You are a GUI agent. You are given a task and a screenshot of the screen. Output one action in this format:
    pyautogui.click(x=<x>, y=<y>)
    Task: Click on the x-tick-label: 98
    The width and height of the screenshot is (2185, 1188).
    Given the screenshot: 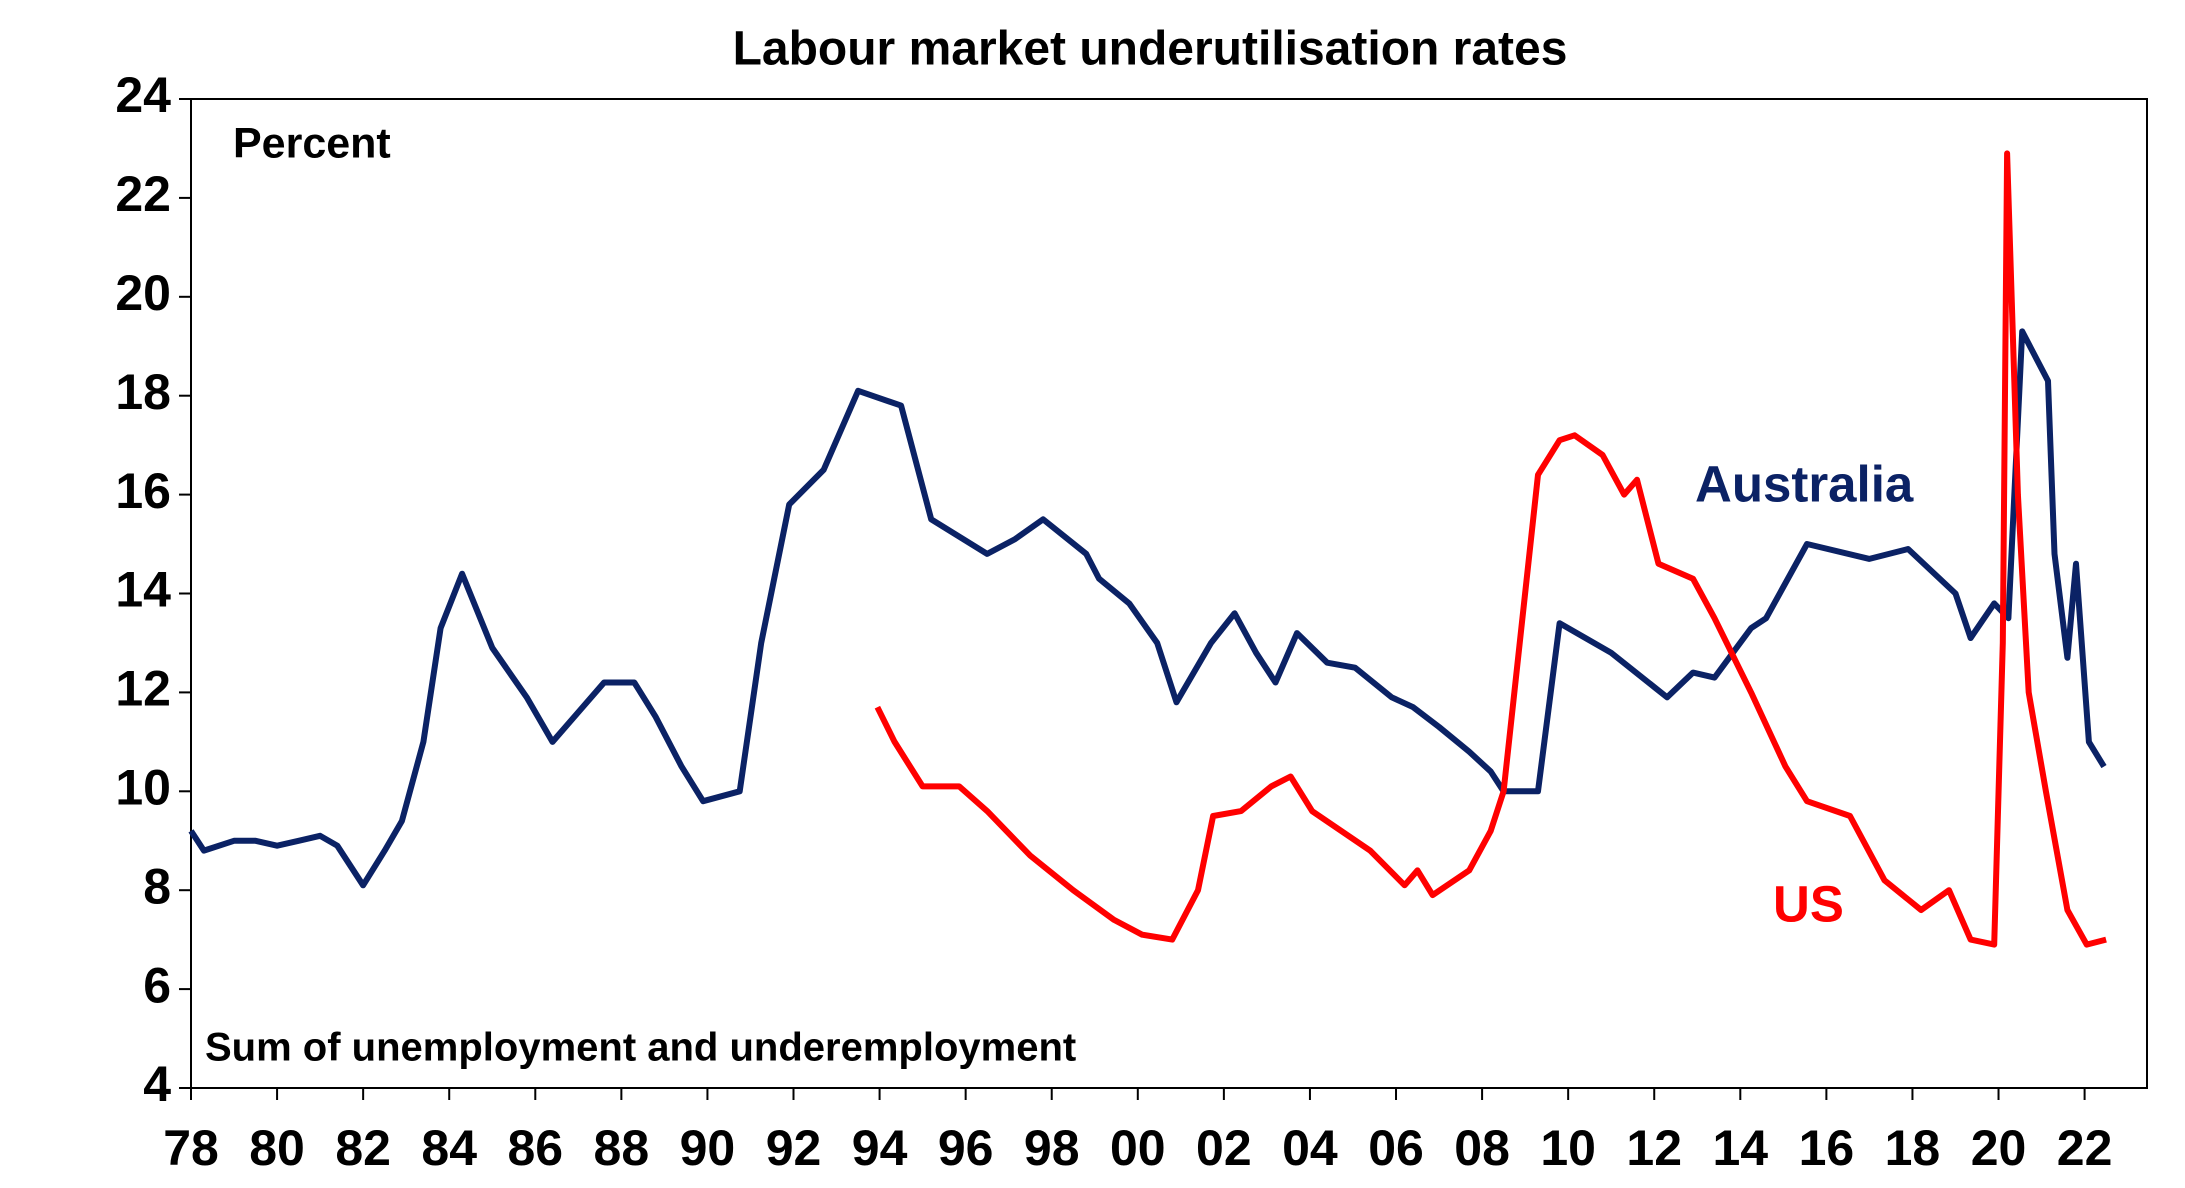 What is the action you would take?
    pyautogui.click(x=1052, y=1148)
    